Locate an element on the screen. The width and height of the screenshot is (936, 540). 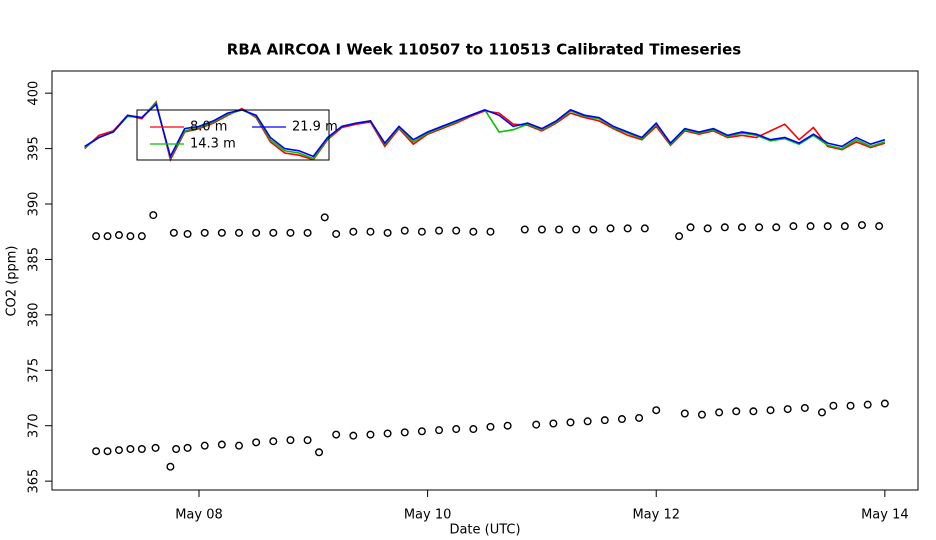
y-tick-label: 395 is located at coordinates (34, 148).